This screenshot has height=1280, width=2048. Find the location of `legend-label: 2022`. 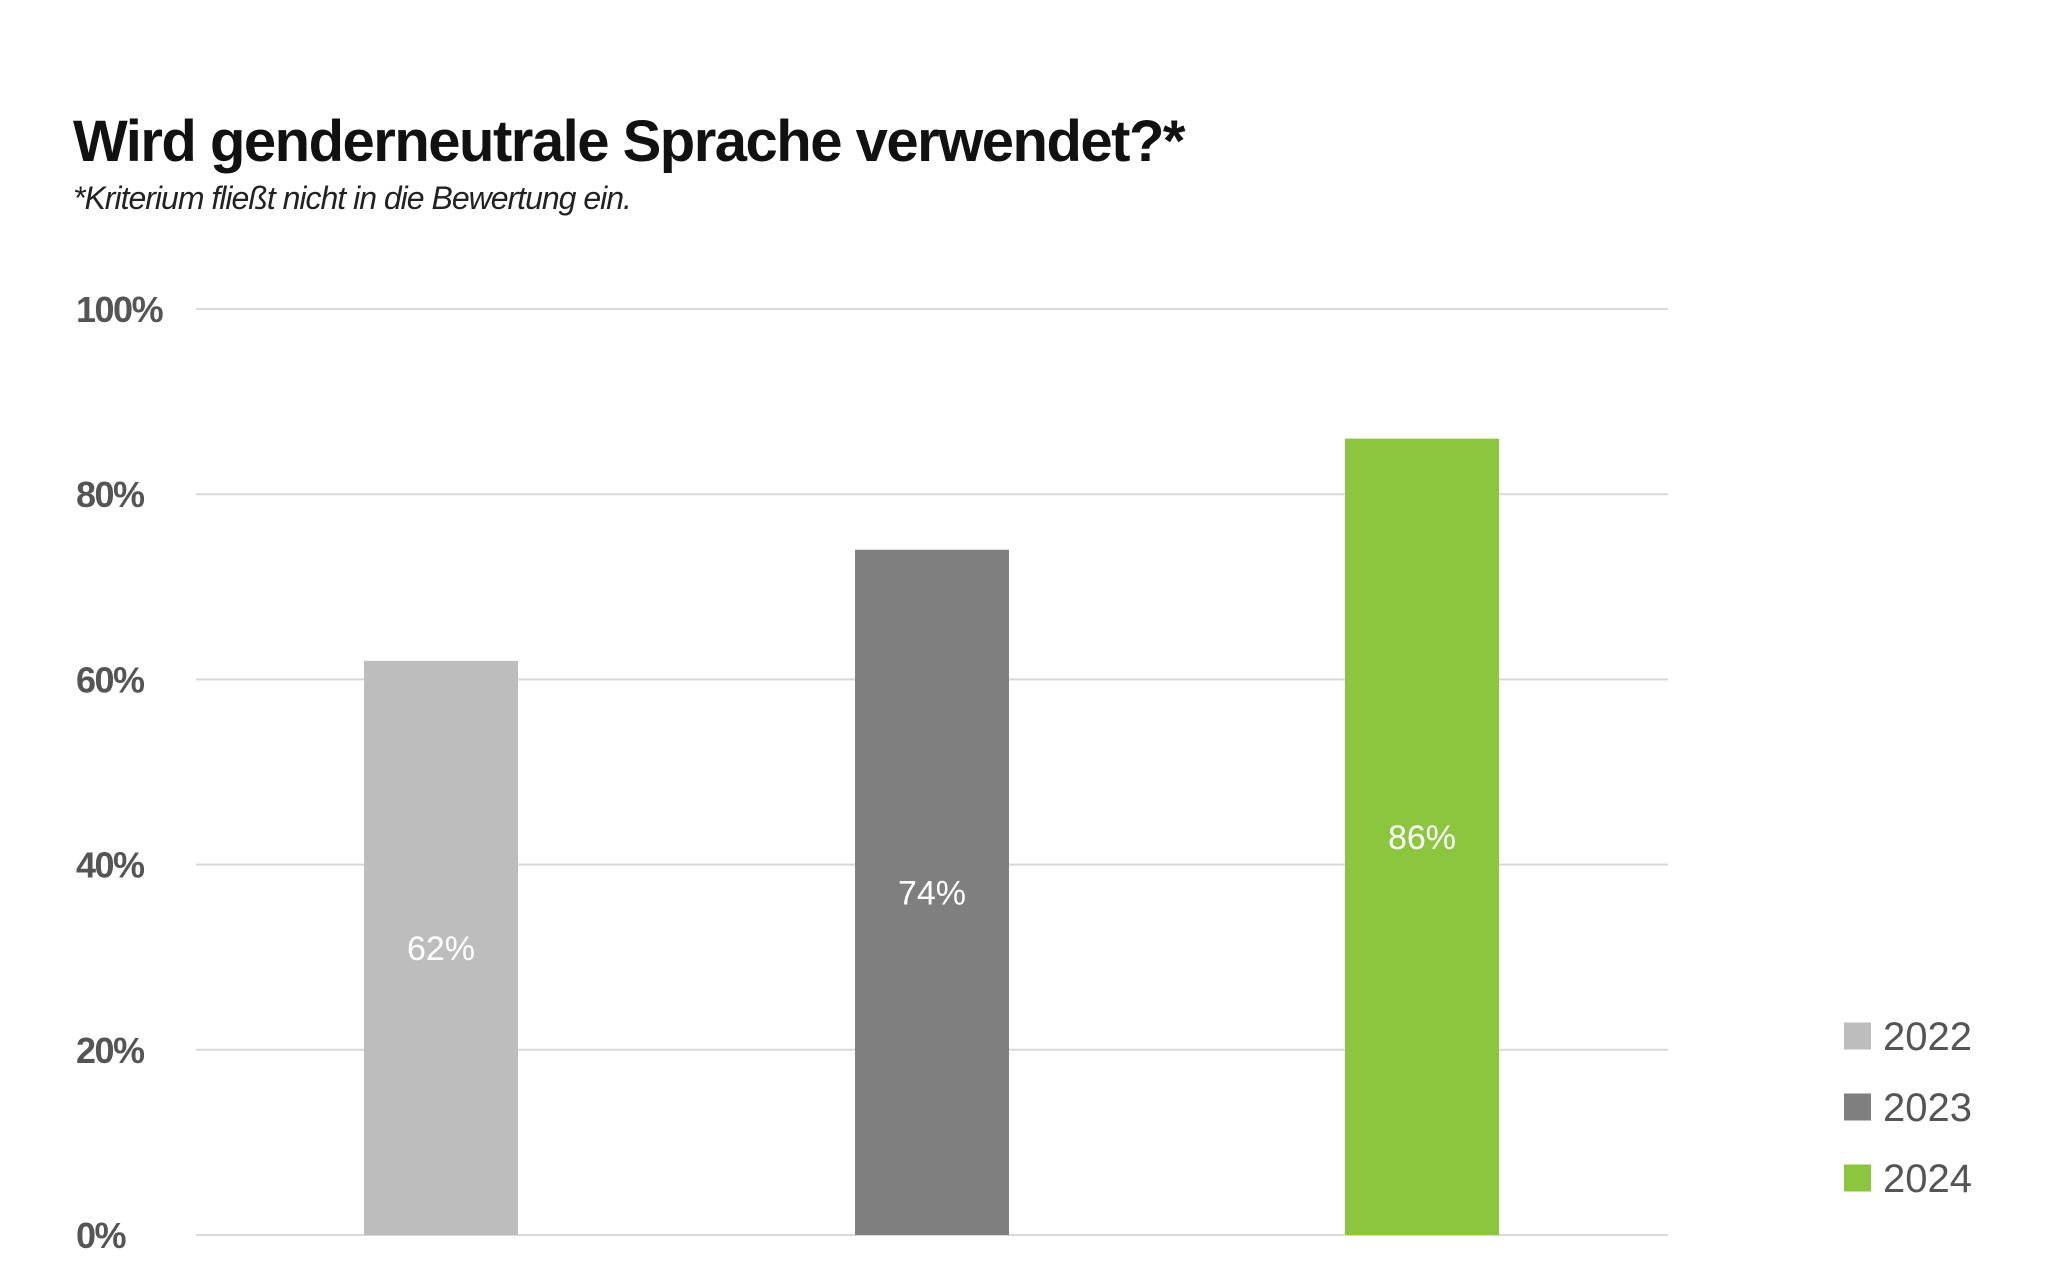

legend-label: 2022 is located at coordinates (1927, 1037).